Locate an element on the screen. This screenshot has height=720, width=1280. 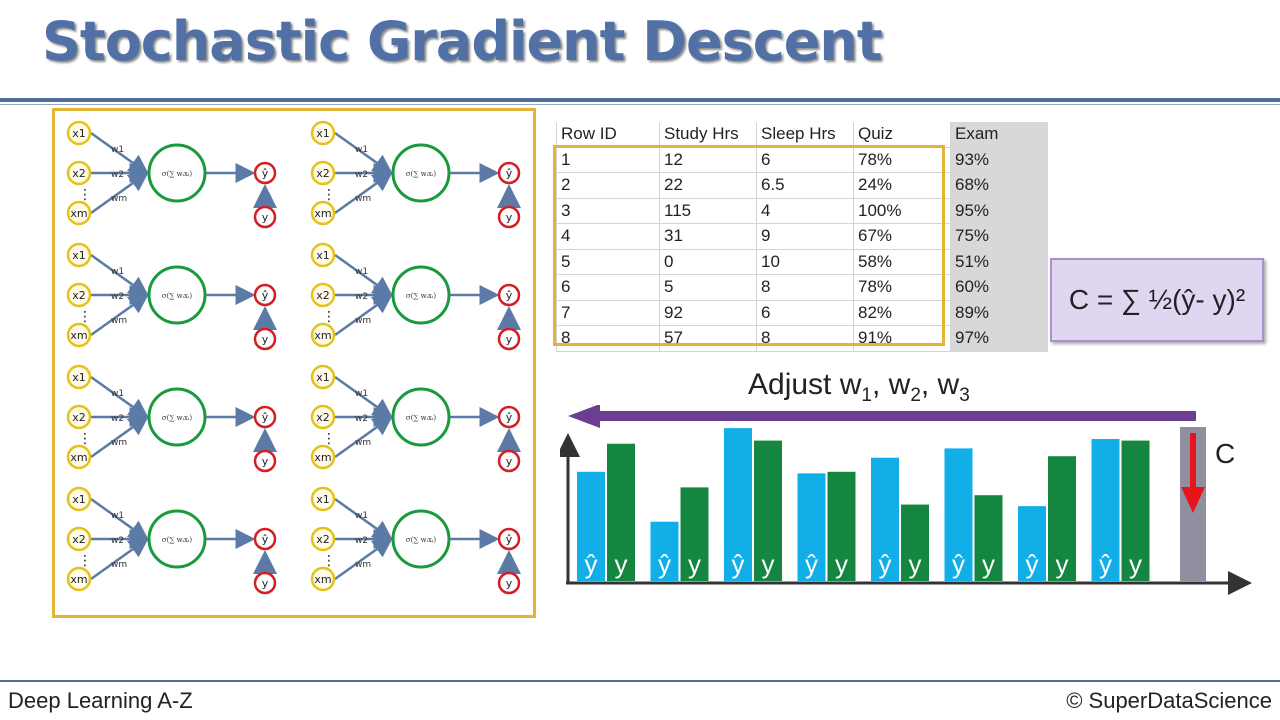
table-row: 1 12 6 78% 93% is located at coordinates (802, 159).